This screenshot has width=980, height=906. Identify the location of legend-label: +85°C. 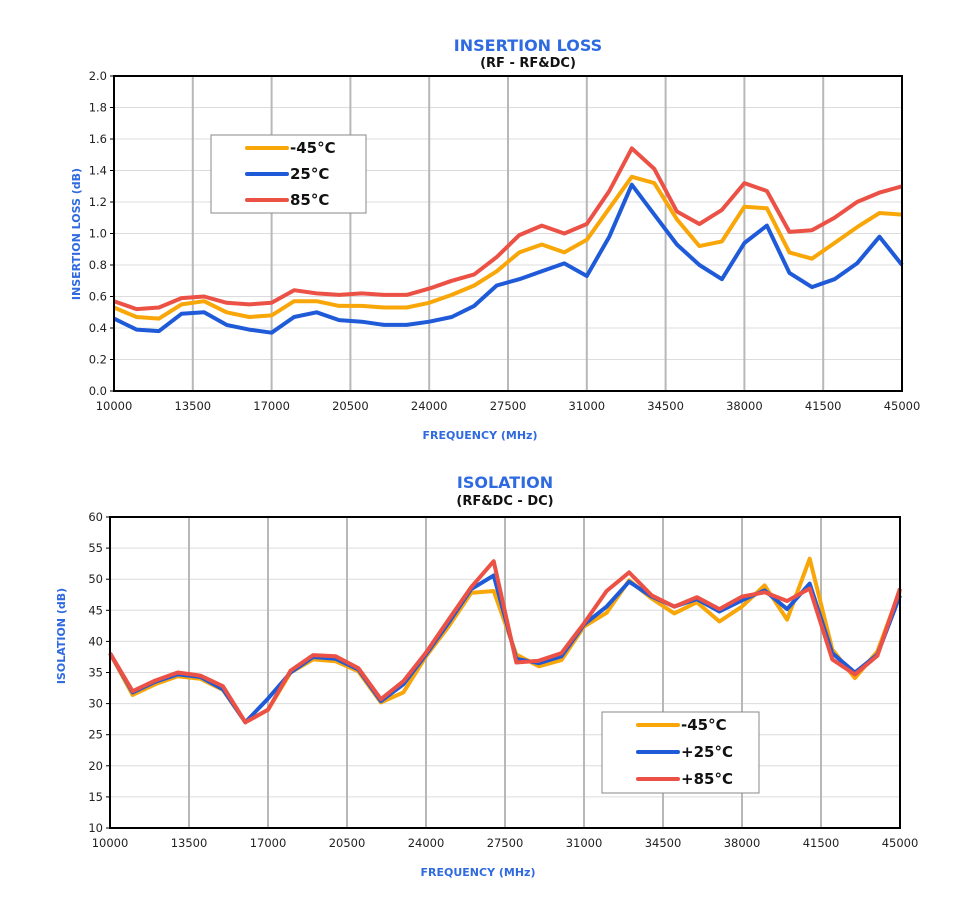
(707, 779).